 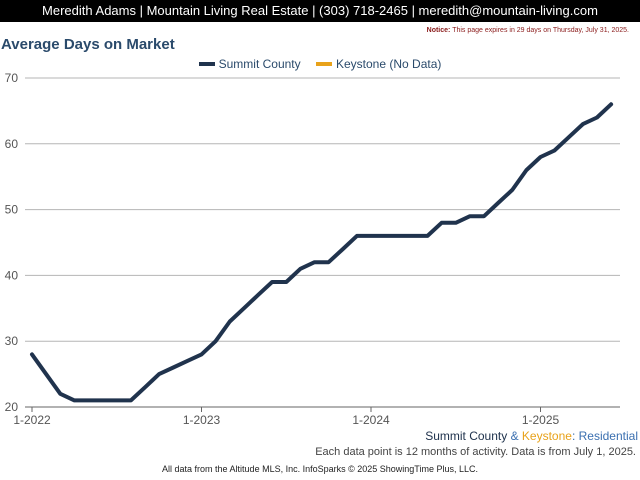 What do you see at coordinates (12, 242) in the screenshot?
I see `y-axis-ticks: 20 30 40 50 60 70` at bounding box center [12, 242].